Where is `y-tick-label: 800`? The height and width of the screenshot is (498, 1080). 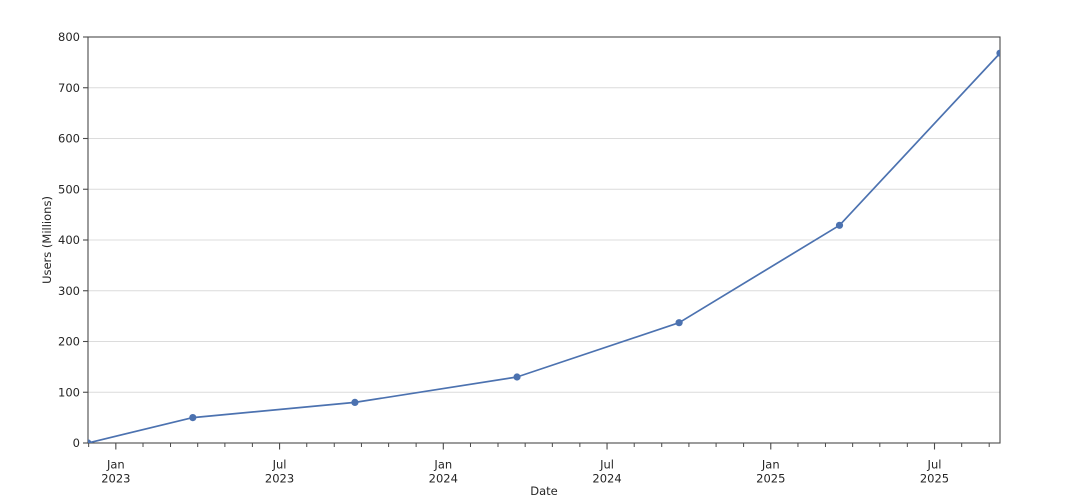 y-tick-label: 800 is located at coordinates (69, 37).